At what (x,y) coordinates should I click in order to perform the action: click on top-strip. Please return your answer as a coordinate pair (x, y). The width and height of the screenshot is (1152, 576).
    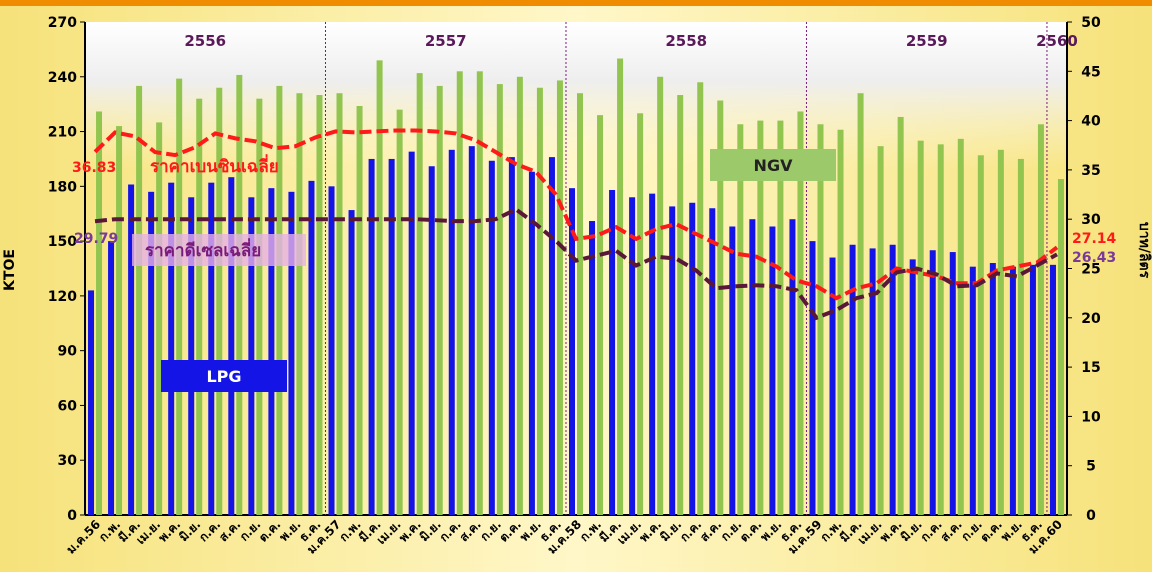
    Looking at the image, I should click on (576, 3).